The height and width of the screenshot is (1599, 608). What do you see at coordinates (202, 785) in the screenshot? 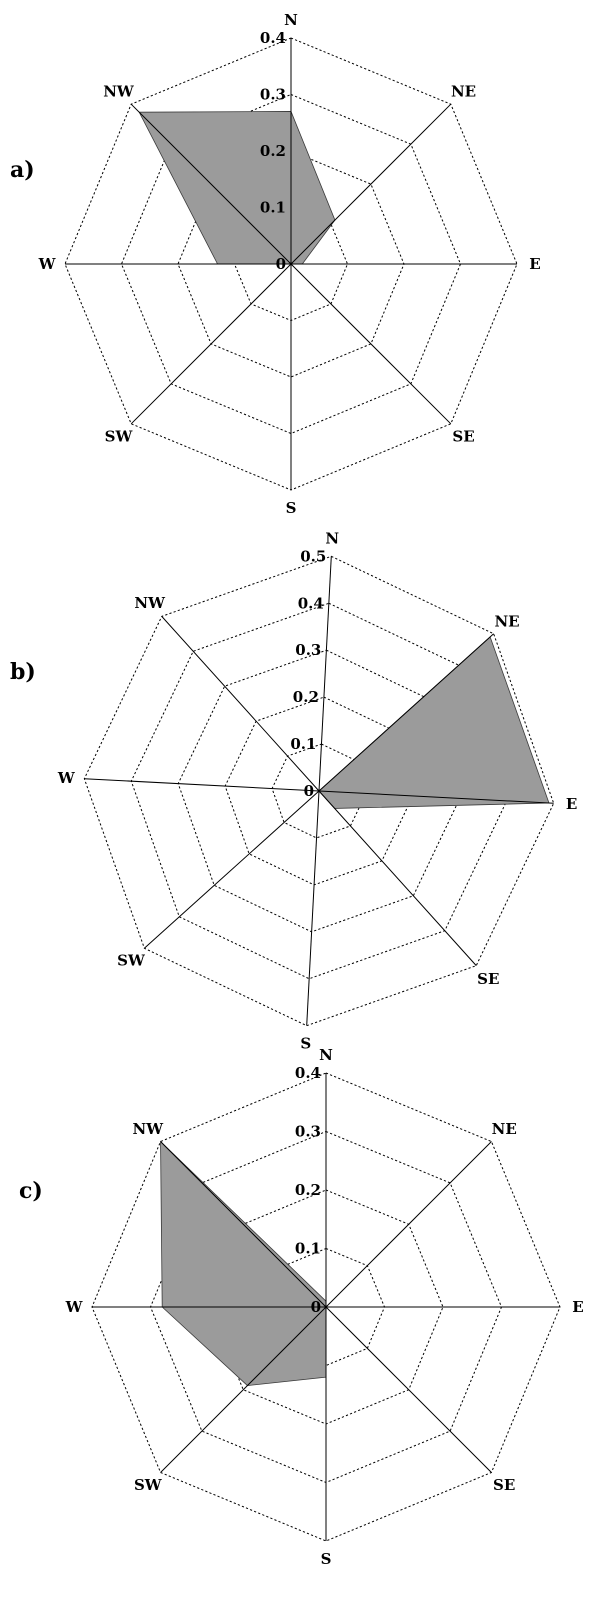
I see `axis-w` at bounding box center [202, 785].